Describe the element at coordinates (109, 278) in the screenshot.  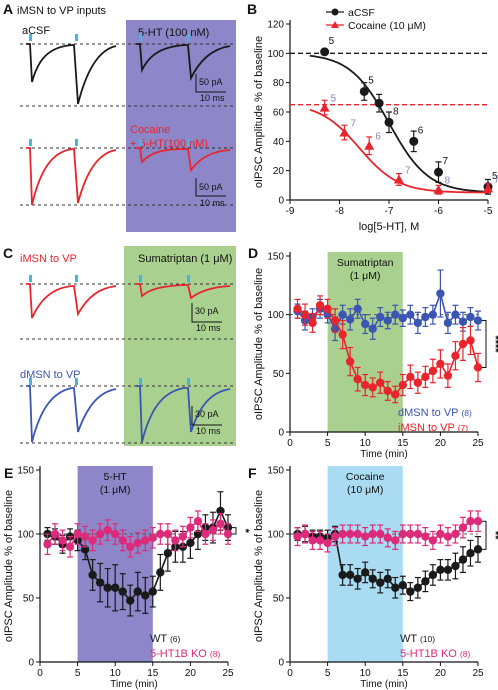
I see `panel-c-stim-ticks-top` at that location.